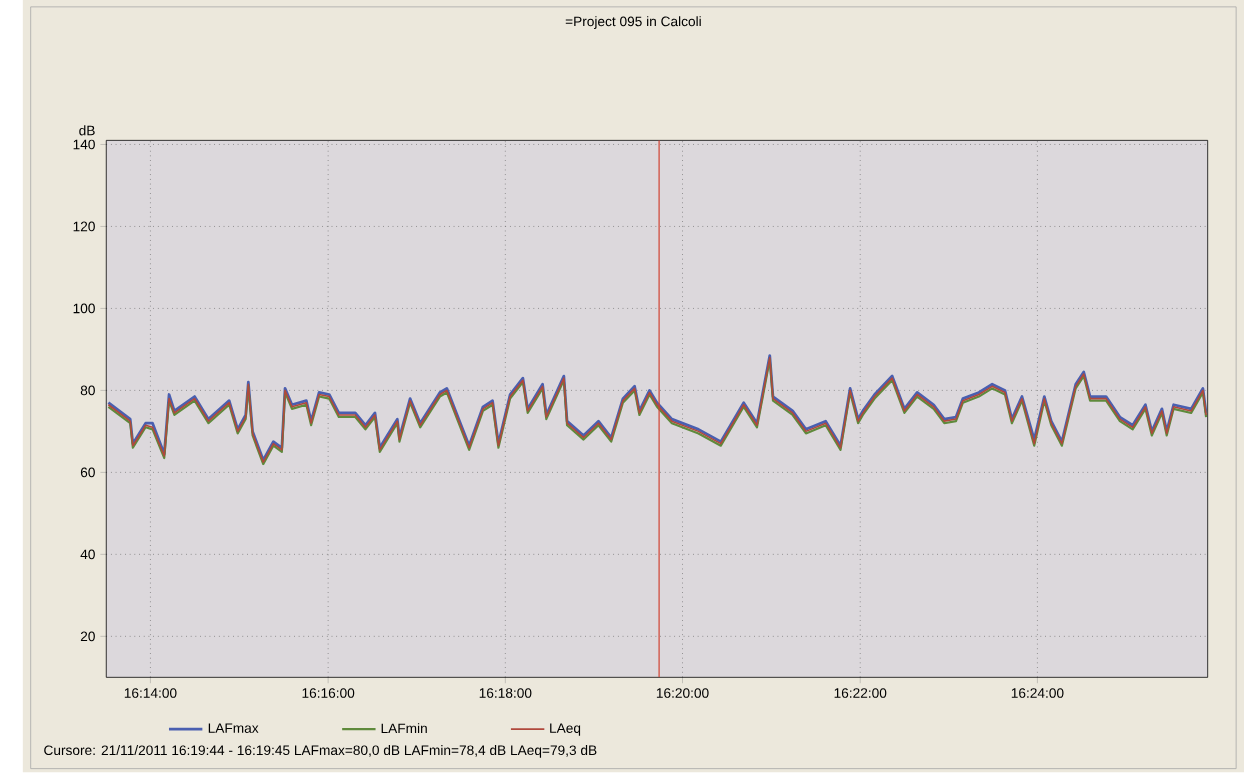 This screenshot has height=773, width=1244. Describe the element at coordinates (87, 472) in the screenshot. I see `y-tick-label: 60` at that location.